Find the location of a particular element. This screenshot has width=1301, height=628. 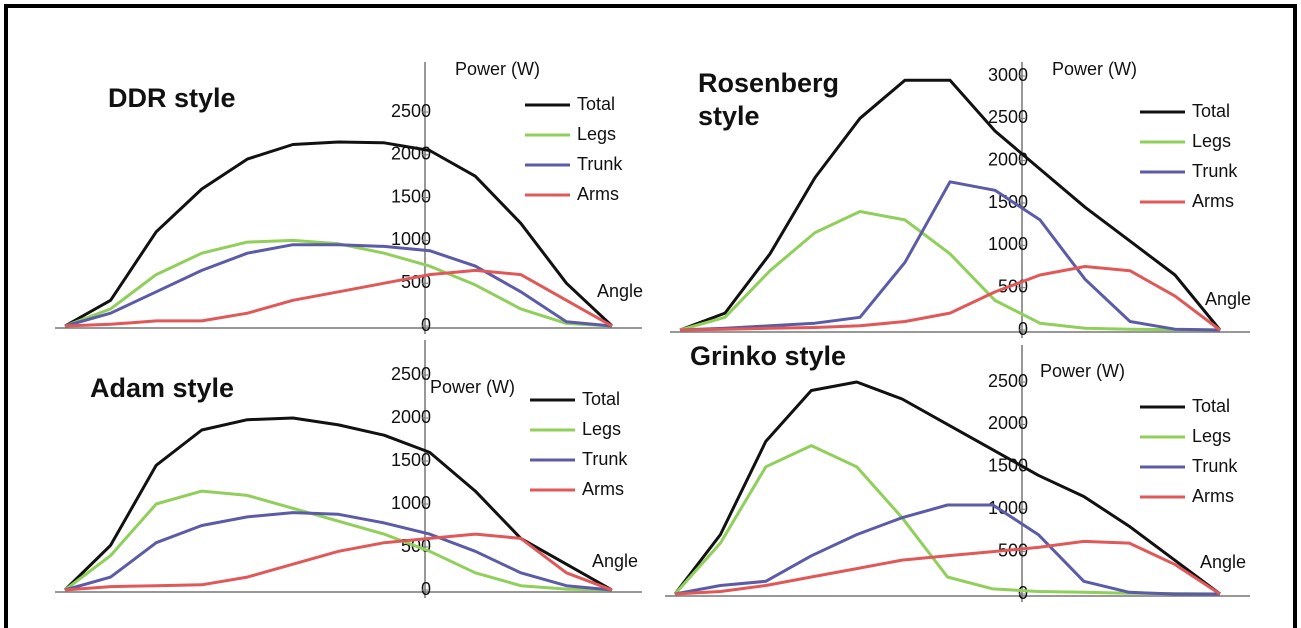

y-tick-label: 3000 is located at coordinates (1008, 75).